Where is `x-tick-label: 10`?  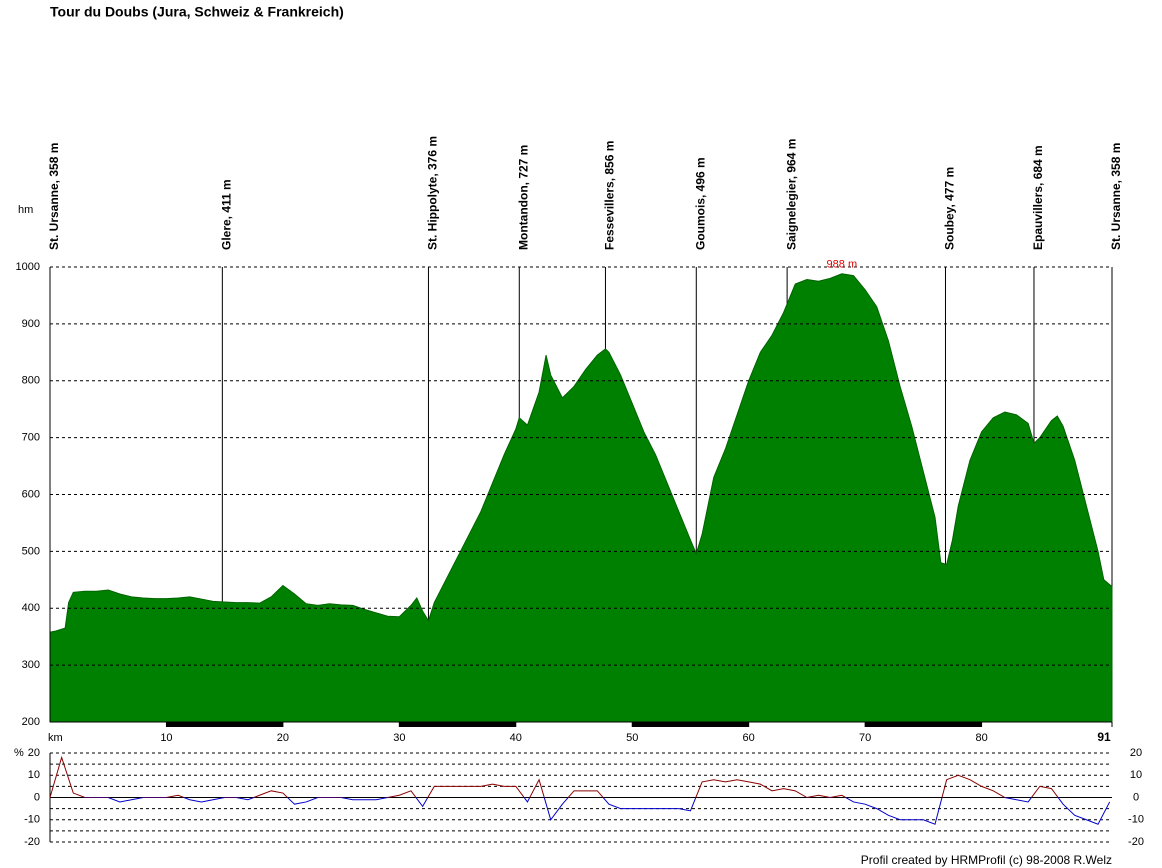 x-tick-label: 10 is located at coordinates (166, 738).